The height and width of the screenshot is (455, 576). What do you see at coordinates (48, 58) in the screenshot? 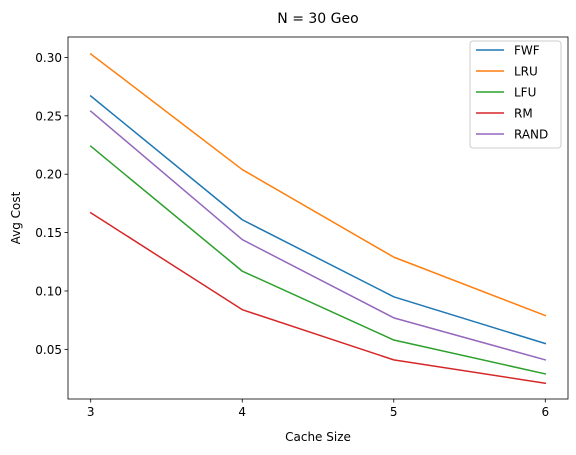
I see `y-tick-label: 0.30` at bounding box center [48, 58].